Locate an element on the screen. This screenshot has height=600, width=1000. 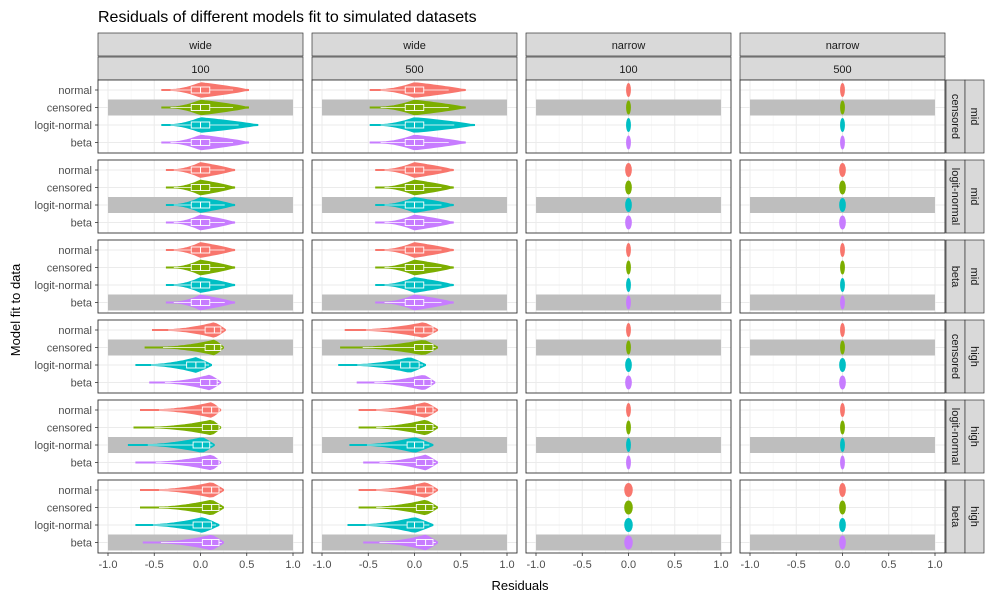
strip-n-label: 500 is located at coordinates (842, 70).